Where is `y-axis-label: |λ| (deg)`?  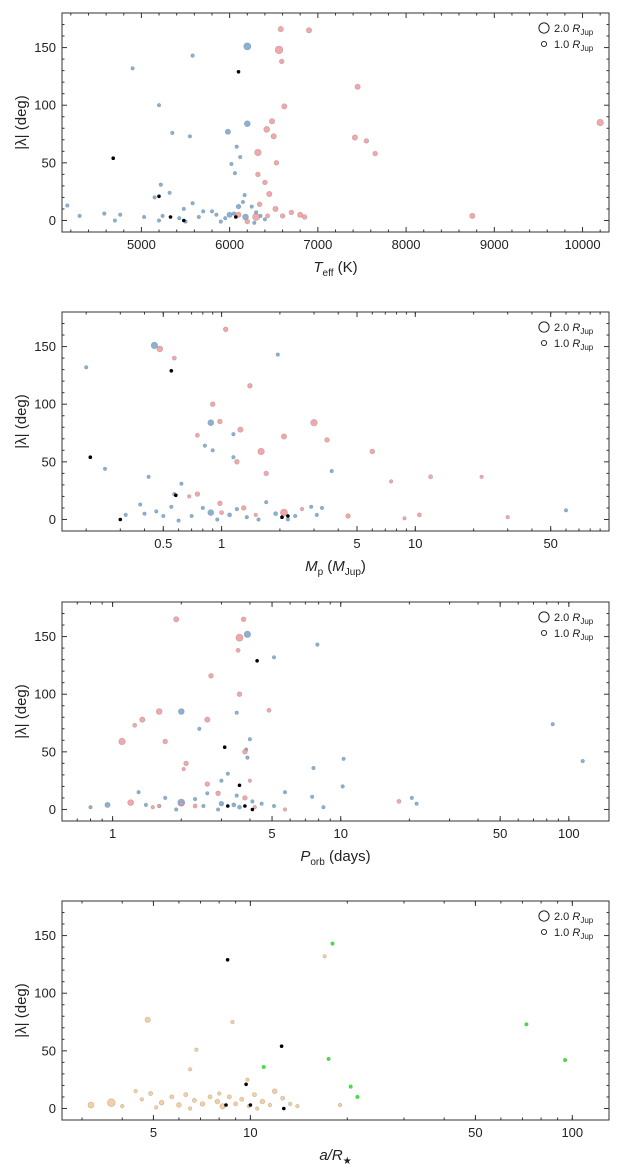
y-axis-label: |λ| (deg) is located at coordinates (21, 421).